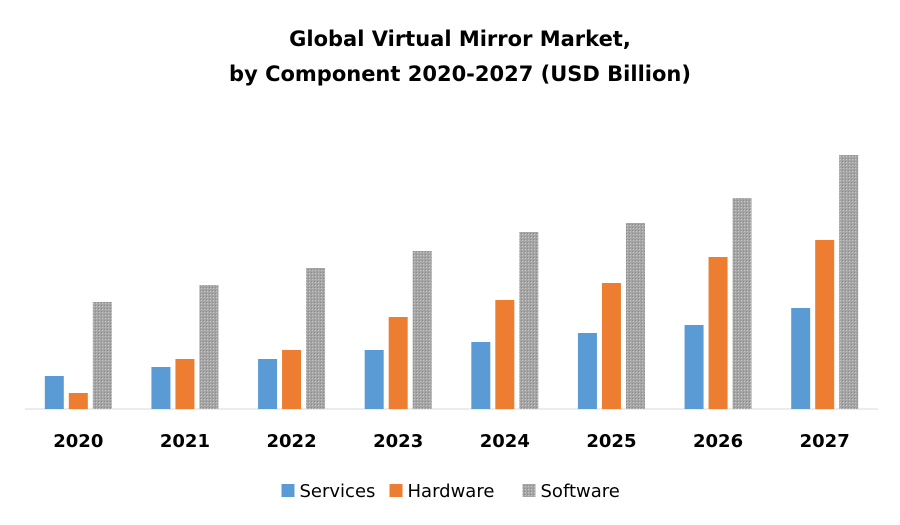  What do you see at coordinates (338, 491) in the screenshot?
I see `legend-label: Services` at bounding box center [338, 491].